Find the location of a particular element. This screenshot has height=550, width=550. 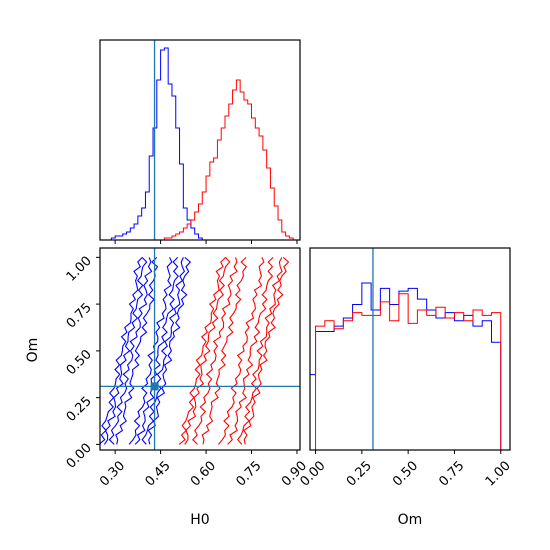

h0-tick-label-3: 0.75 is located at coordinates (248, 473).